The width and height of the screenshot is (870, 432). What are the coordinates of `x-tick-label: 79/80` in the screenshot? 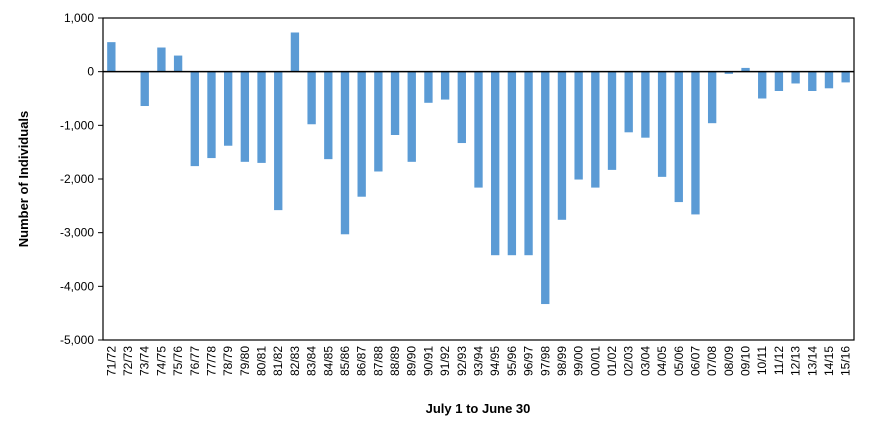 It's located at (245, 361).